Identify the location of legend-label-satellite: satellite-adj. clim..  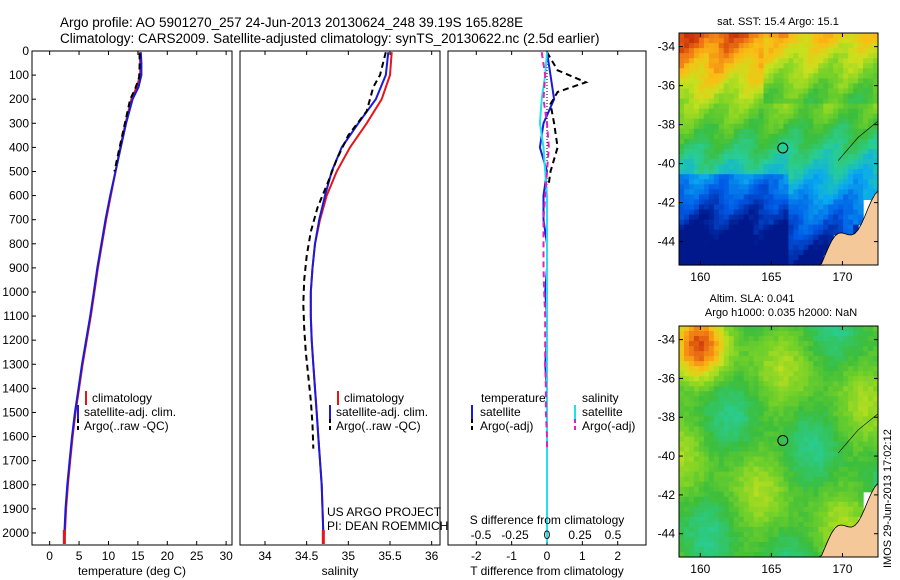
(130, 412).